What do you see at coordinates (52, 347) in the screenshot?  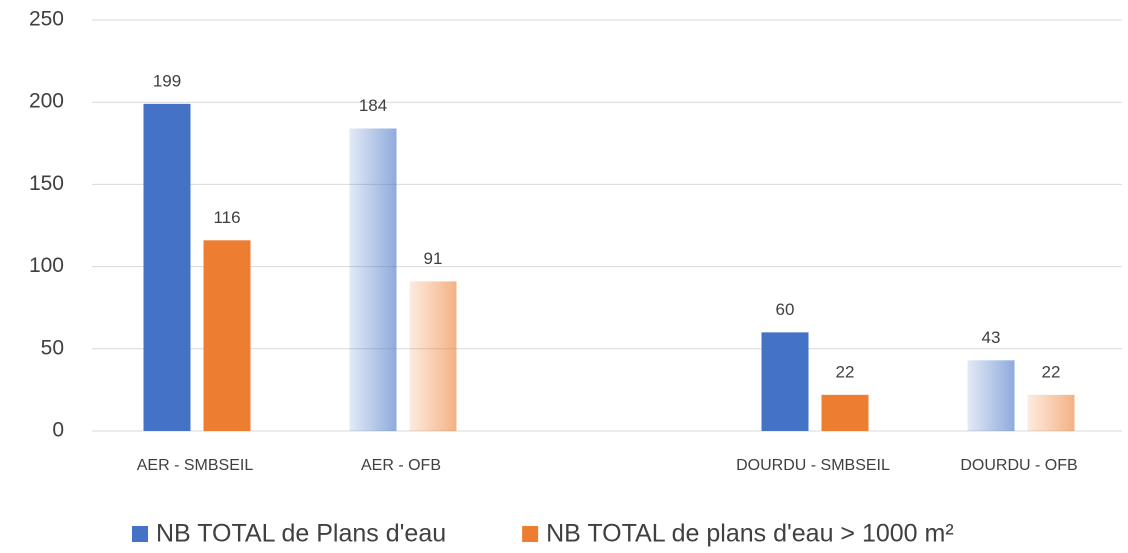 I see `y-tick-label: 50` at bounding box center [52, 347].